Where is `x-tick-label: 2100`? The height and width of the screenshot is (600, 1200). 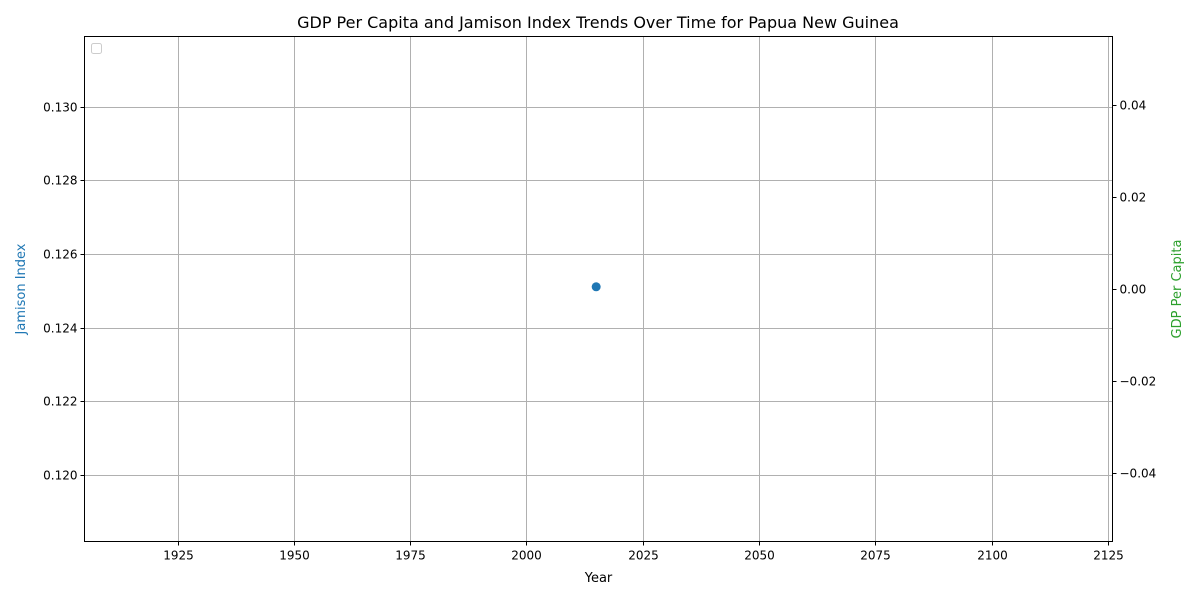
x-tick-label: 2100 is located at coordinates (992, 556).